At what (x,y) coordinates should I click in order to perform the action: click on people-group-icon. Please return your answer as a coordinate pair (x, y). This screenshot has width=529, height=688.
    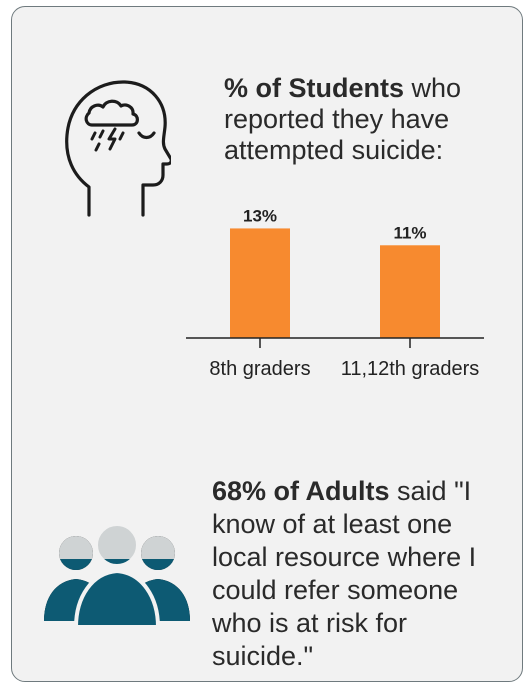
    Looking at the image, I should click on (117, 575).